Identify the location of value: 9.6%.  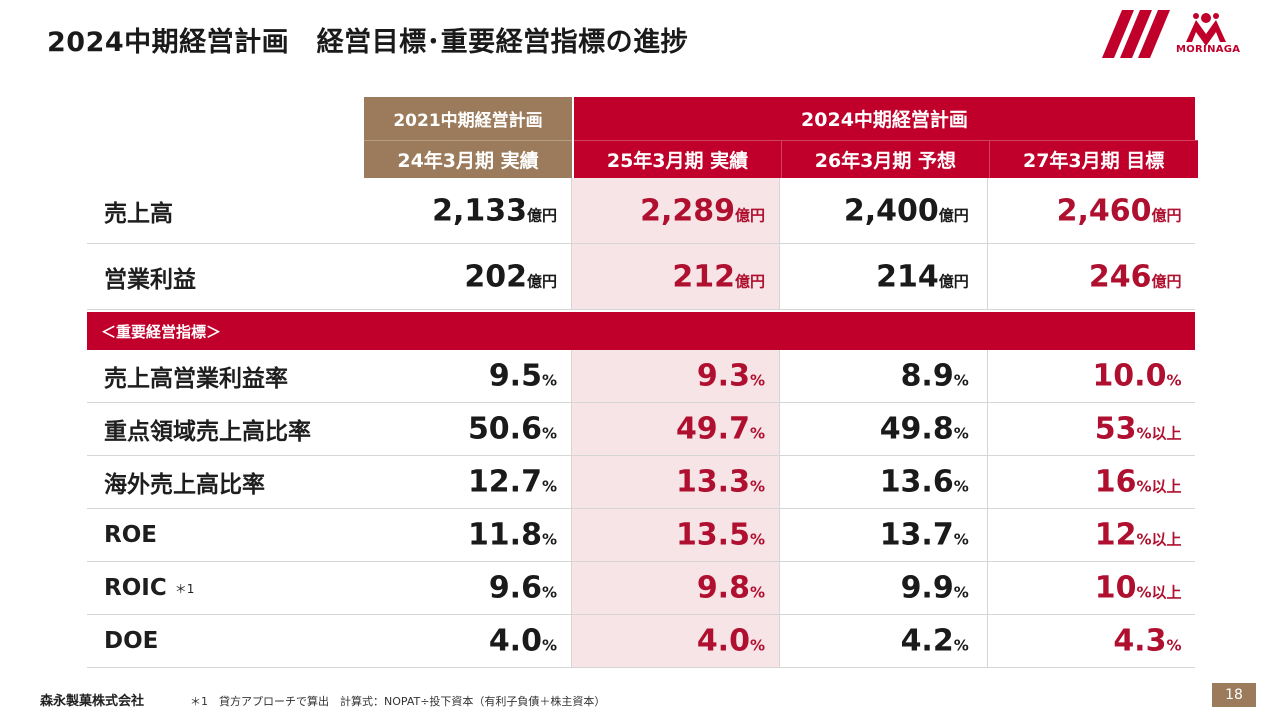
(523, 588).